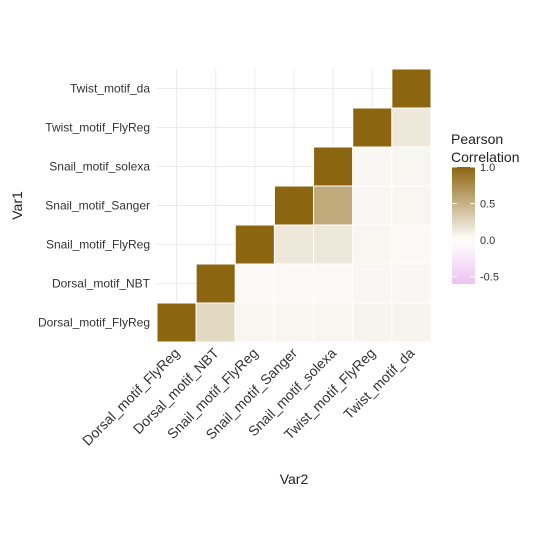 This screenshot has height=552, width=553. I want to click on x-tick-label: Twist_motif_da, so click(378, 383).